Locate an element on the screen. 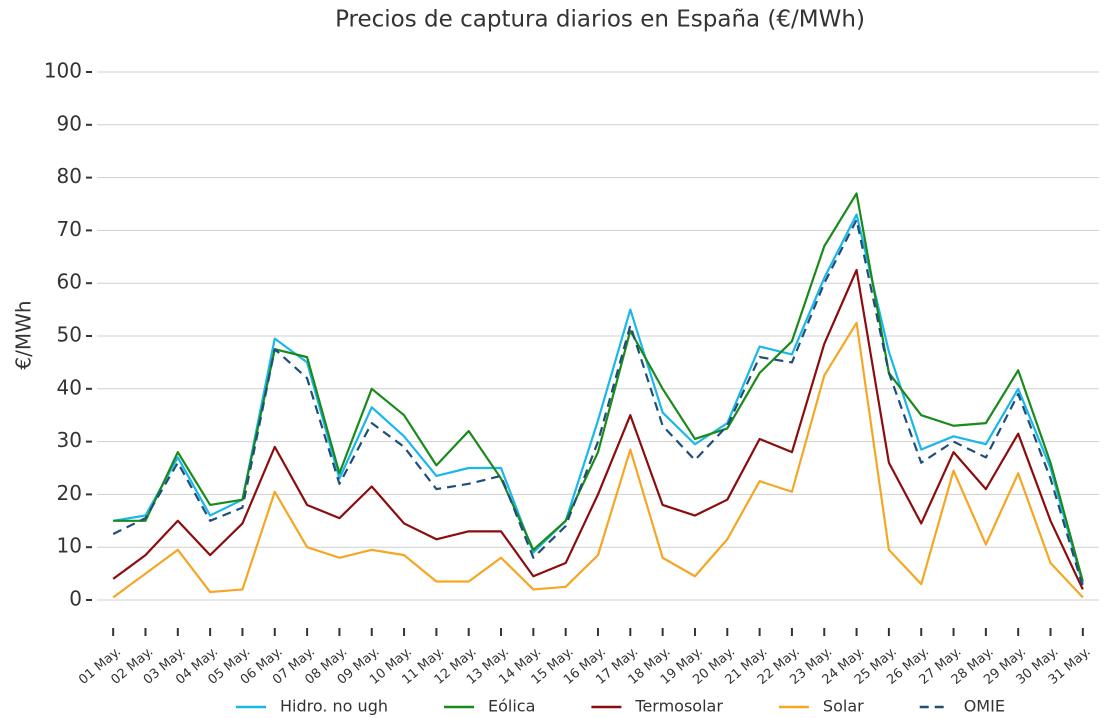 Image resolution: width=1109 pixels, height=718 pixels. y-tick-label: 50 is located at coordinates (69, 335).